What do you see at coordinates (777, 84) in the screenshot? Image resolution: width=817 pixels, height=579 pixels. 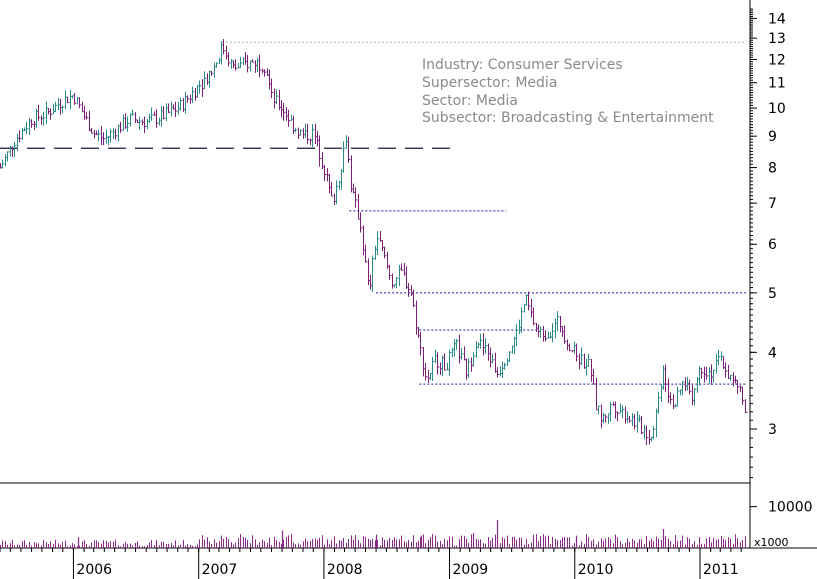 I see `price-tick-label: 11` at bounding box center [777, 84].